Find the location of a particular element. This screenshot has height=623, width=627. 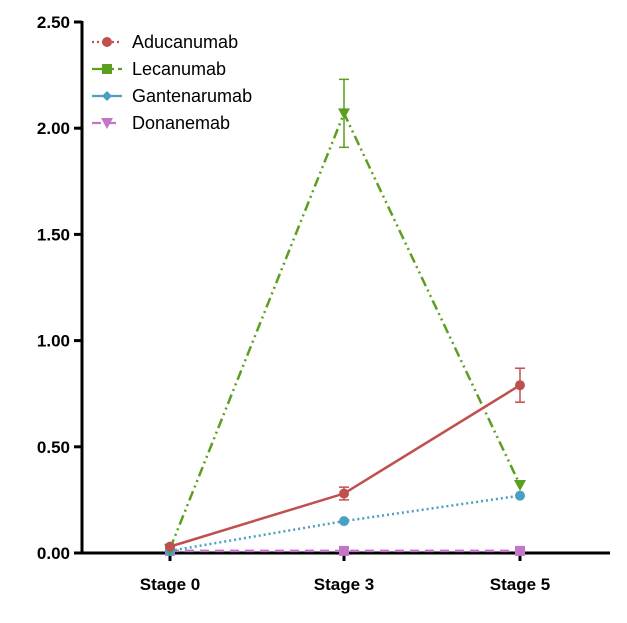

y-tick-label: 1.00 is located at coordinates (53, 341).